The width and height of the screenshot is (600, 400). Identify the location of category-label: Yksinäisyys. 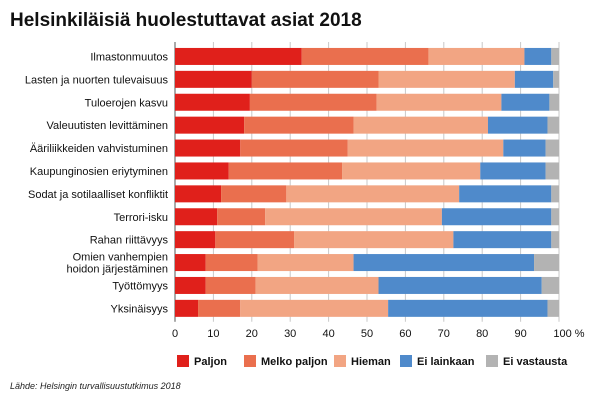
(140, 309).